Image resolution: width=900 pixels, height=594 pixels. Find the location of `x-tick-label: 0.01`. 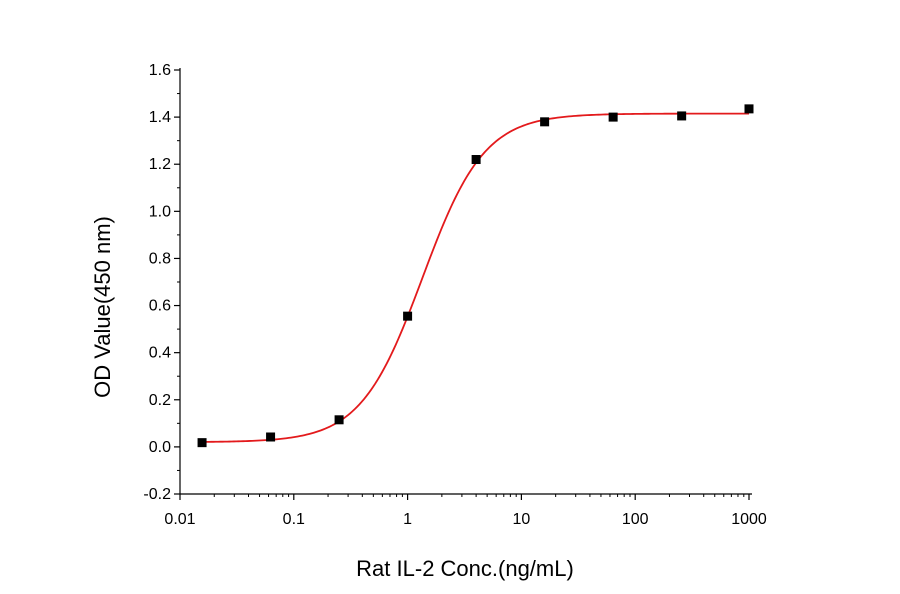

x-tick-label: 0.01 is located at coordinates (179, 519).